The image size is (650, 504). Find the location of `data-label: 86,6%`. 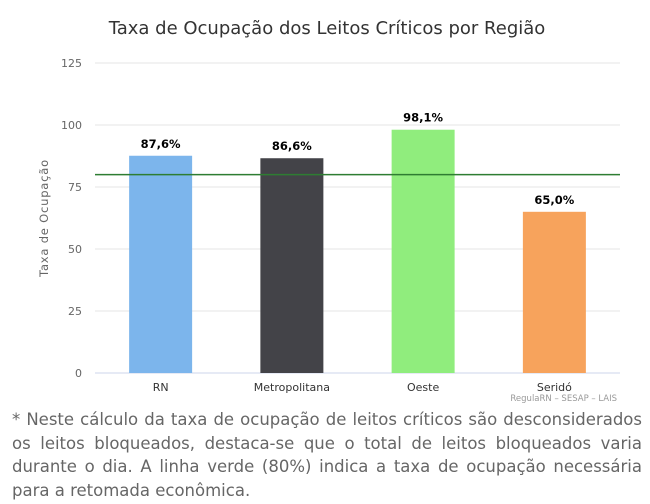

data-label: 86,6% is located at coordinates (292, 146).